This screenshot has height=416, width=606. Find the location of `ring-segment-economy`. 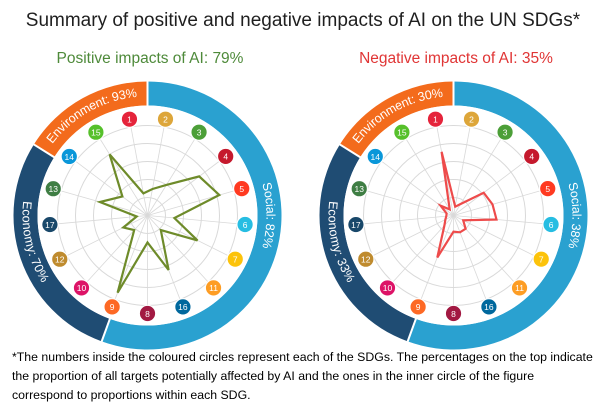

ring-segment-economy is located at coordinates (61, 243).